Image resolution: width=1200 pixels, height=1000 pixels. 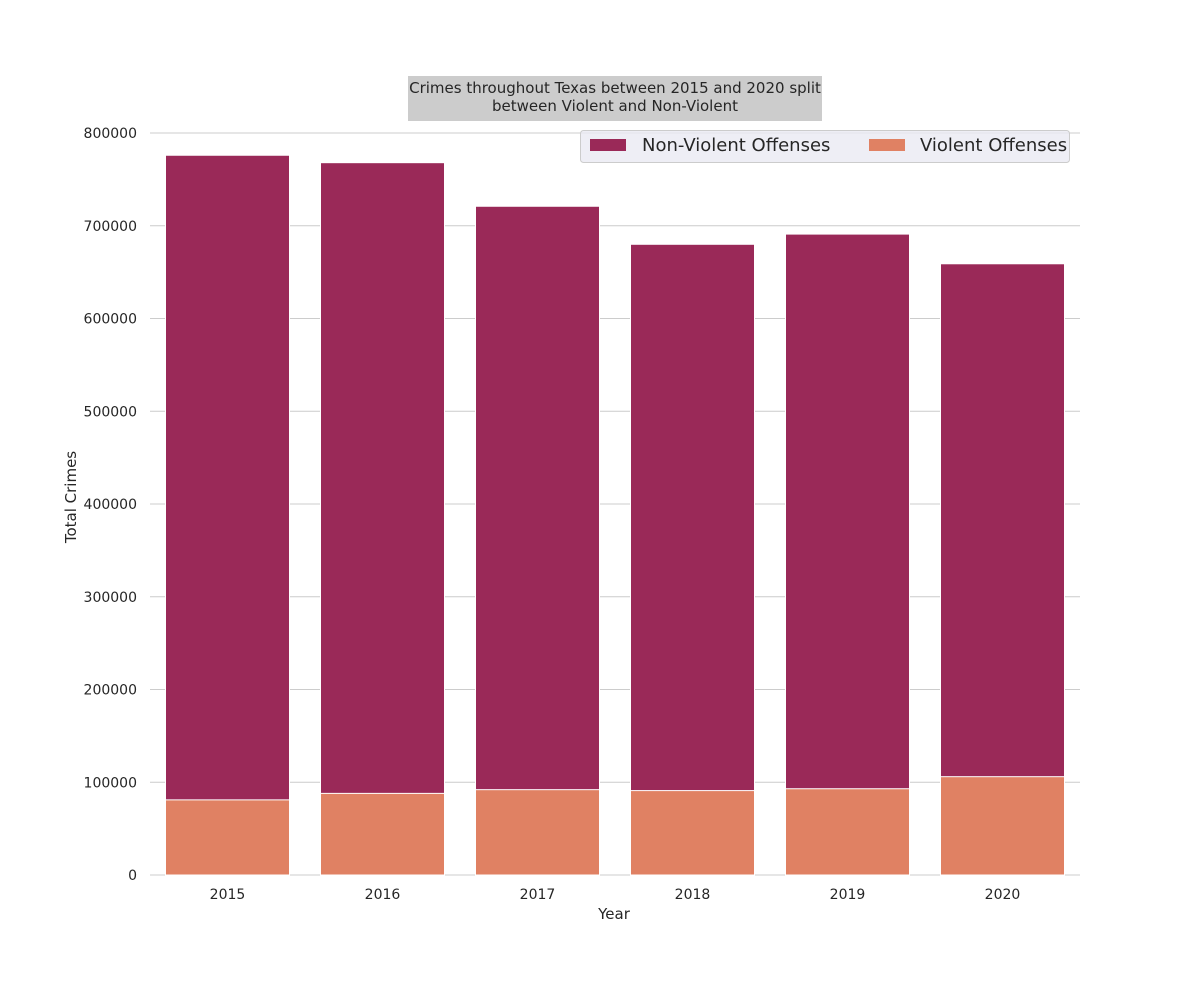 I want to click on bar-violent-2015, so click(x=227, y=837).